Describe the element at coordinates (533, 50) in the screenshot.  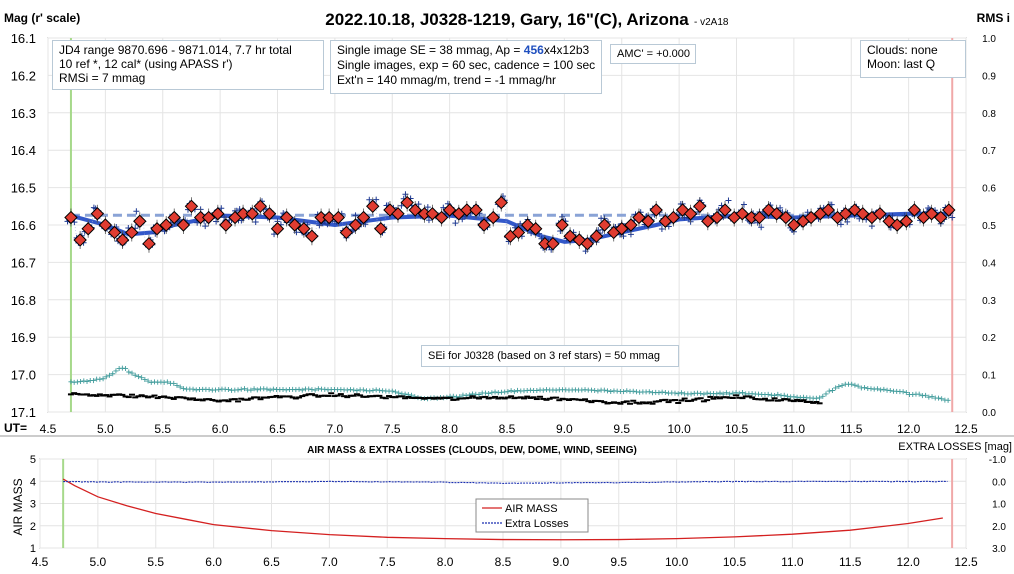
I see `aperture-value: 456` at that location.